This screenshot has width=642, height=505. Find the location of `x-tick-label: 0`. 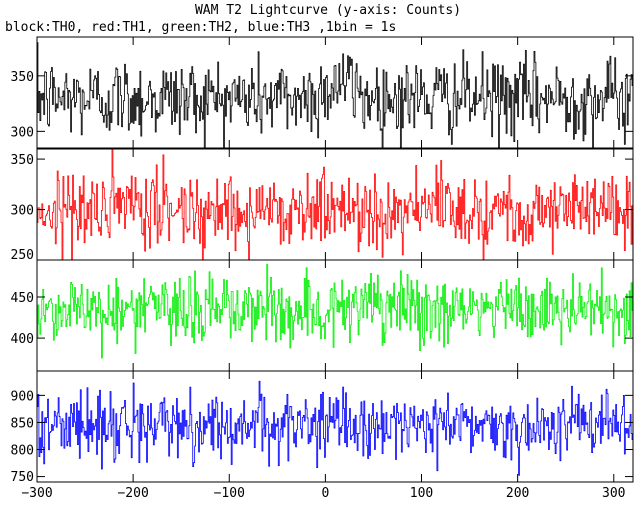

x-tick-label: 0 is located at coordinates (325, 493).